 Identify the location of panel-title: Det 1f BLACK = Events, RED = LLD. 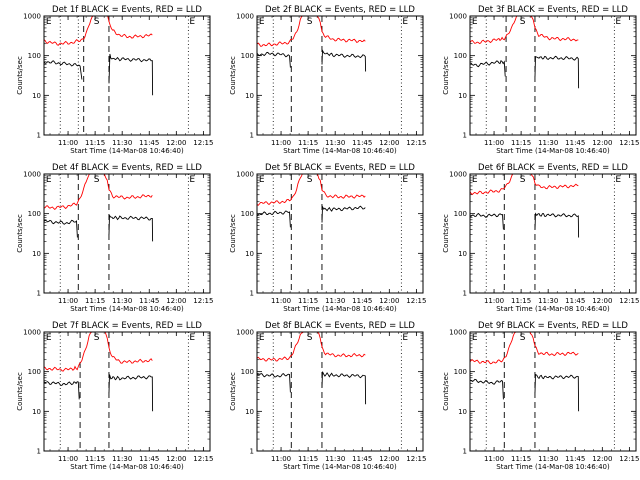
(127, 10).